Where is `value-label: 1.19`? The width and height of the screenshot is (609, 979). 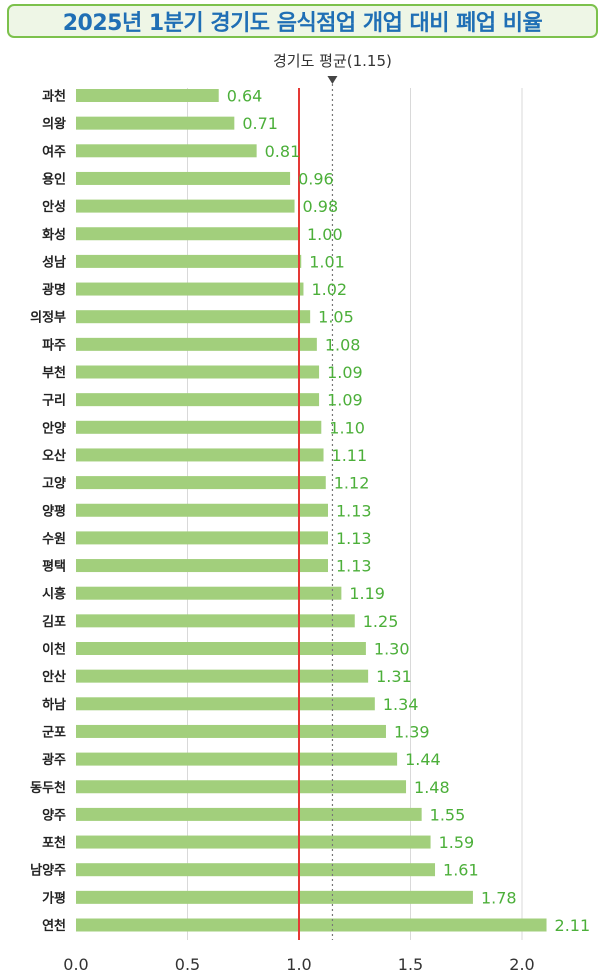
value-label: 1.19 is located at coordinates (367, 593).